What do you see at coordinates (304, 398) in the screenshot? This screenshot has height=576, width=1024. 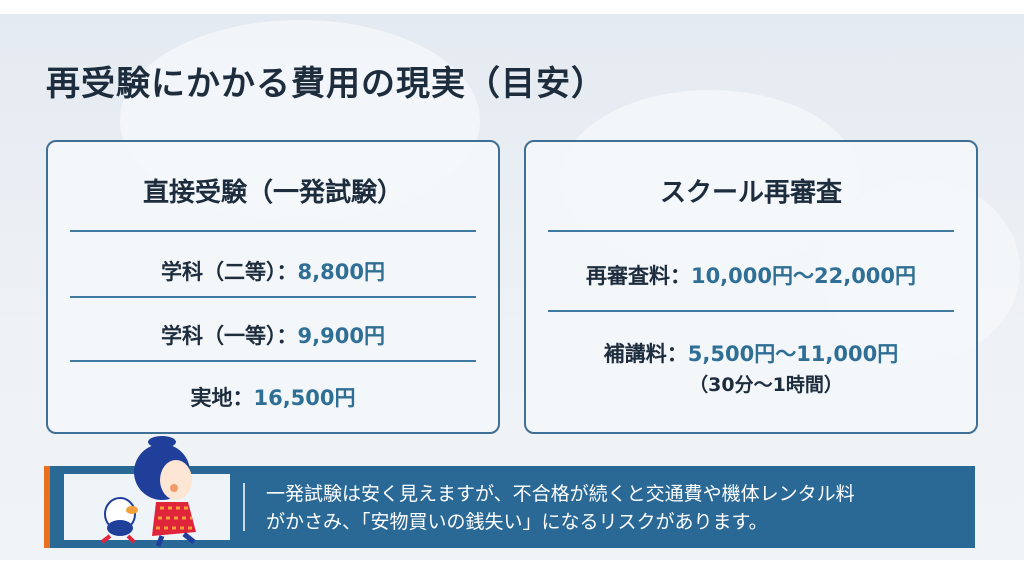 I see `cost-value: 16,500円` at bounding box center [304, 398].